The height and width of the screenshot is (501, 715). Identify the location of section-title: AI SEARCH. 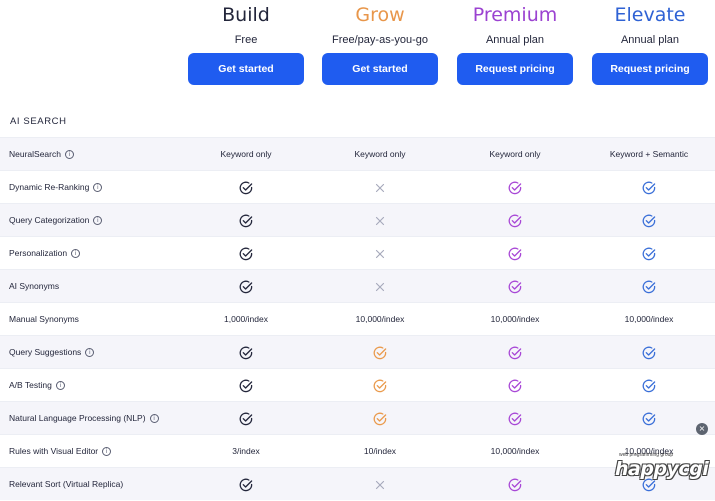
(38, 121).